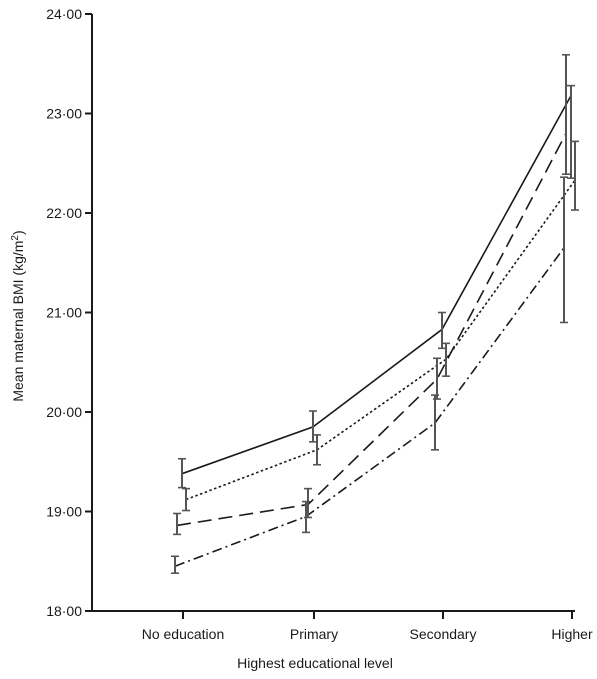  Describe the element at coordinates (18, 232) in the screenshot. I see `y-axis-title-end: )` at that location.